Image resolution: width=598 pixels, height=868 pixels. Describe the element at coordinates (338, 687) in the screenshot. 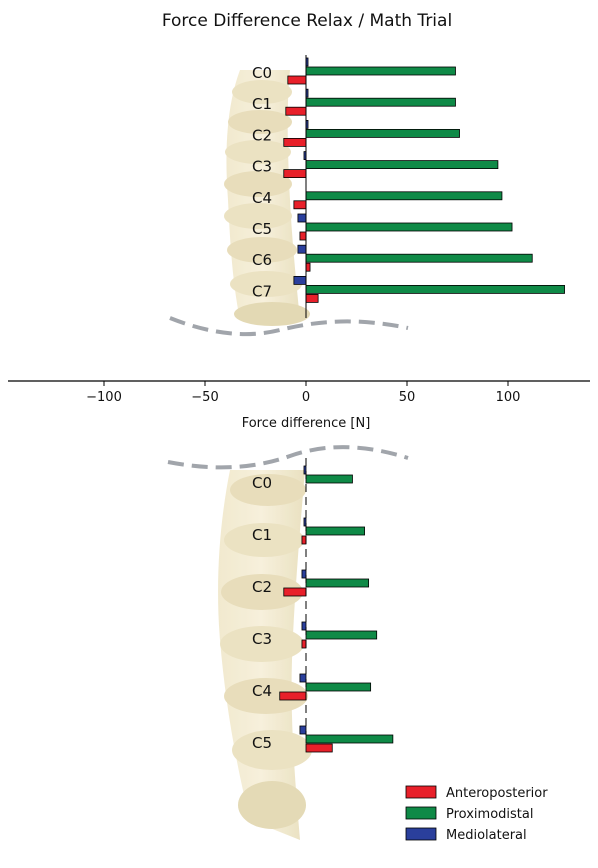

I see `bar-lower-c4-proximodistal` at that location.